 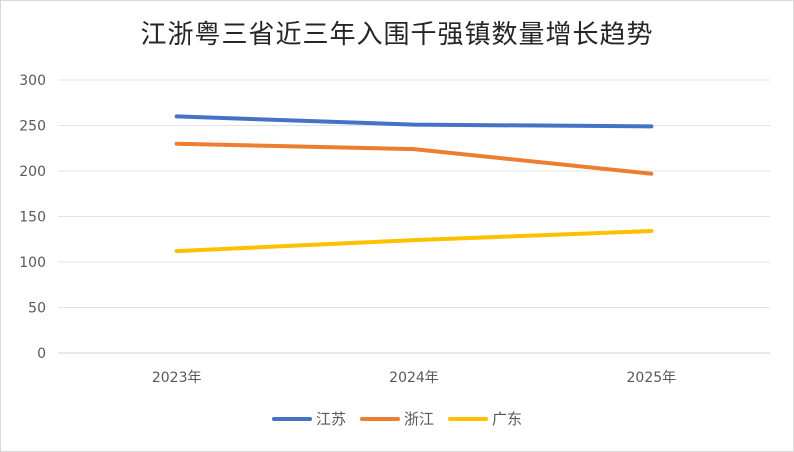 What do you see at coordinates (507, 419) in the screenshot?
I see `legend-label: 广东` at bounding box center [507, 419].